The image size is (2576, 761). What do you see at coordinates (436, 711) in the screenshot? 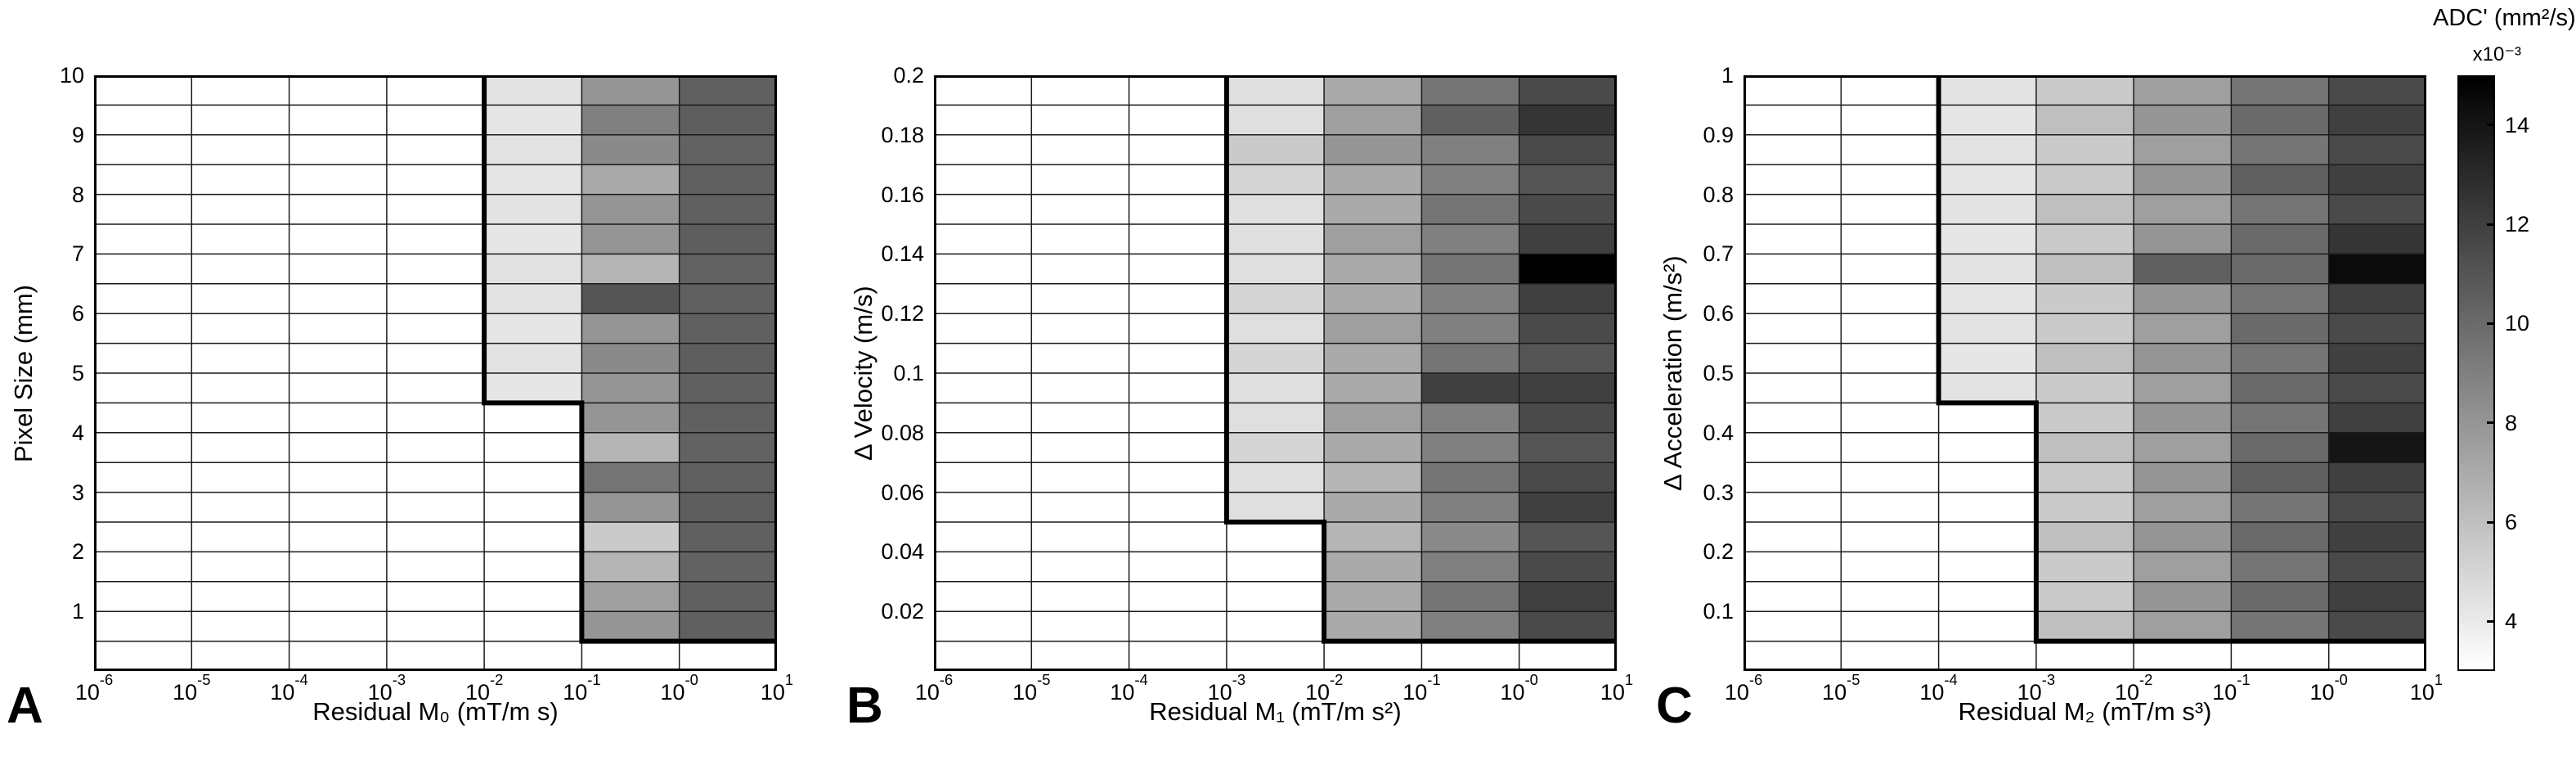
I see `x-axis-title-residual-m0: Residual M₀ (mT/m s)` at bounding box center [436, 711].